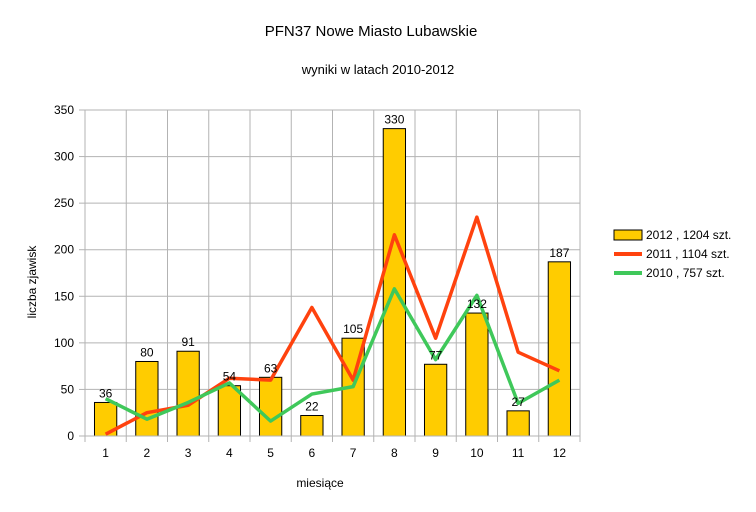 The height and width of the screenshot is (512, 756). What do you see at coordinates (518, 453) in the screenshot?
I see `x-tick-label: 11` at bounding box center [518, 453].